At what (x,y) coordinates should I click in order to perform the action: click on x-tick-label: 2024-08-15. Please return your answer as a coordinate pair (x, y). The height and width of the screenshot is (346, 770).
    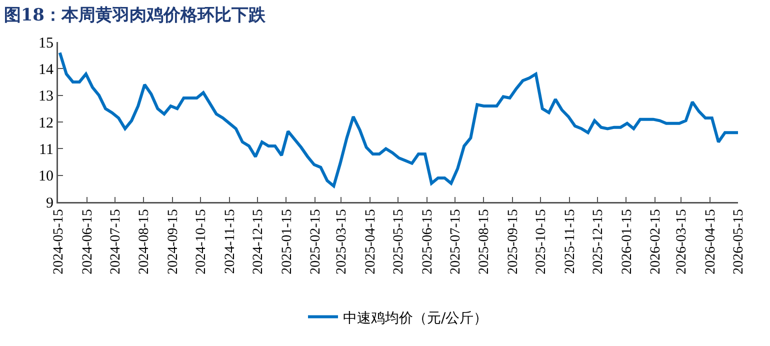
    Looking at the image, I should click on (144, 241).